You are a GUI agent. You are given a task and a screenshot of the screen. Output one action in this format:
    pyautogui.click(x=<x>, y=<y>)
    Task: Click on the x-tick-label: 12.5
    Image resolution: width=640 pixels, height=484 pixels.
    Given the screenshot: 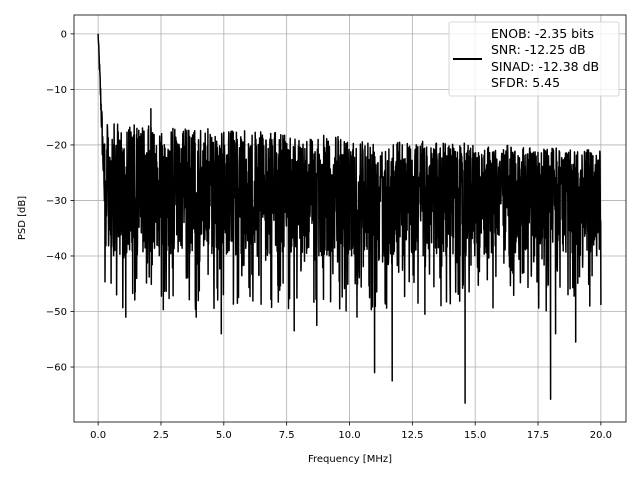 What is the action you would take?
    pyautogui.click(x=412, y=435)
    